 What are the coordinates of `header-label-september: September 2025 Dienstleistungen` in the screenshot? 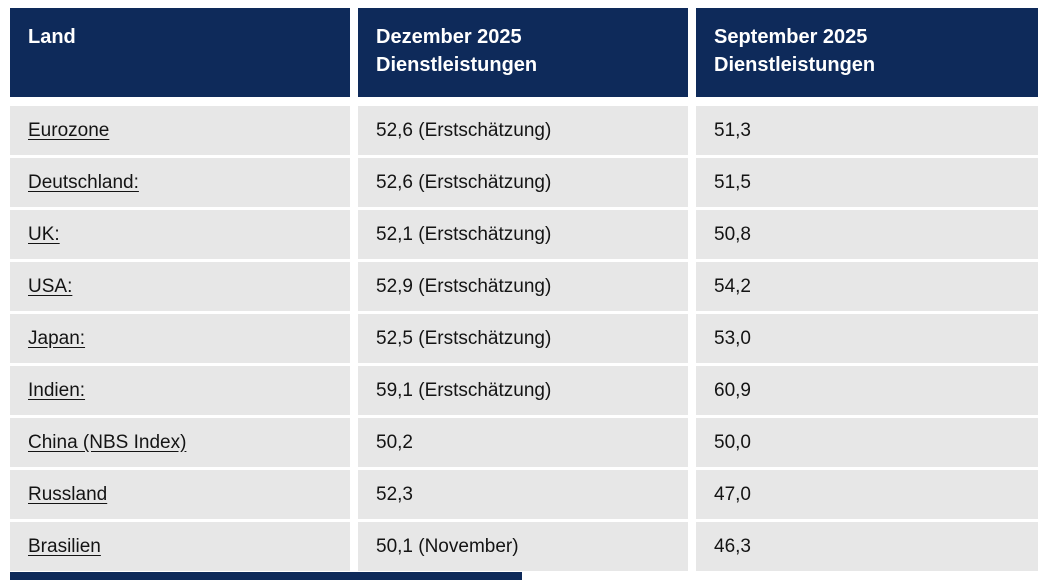 It's located at (795, 51).